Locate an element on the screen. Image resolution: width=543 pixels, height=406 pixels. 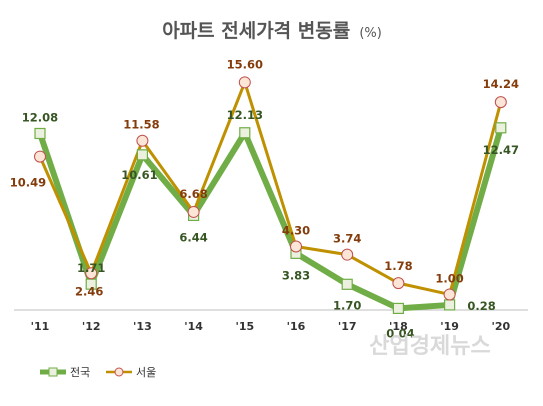
chart-title-unit: (%) is located at coordinates (370, 33).